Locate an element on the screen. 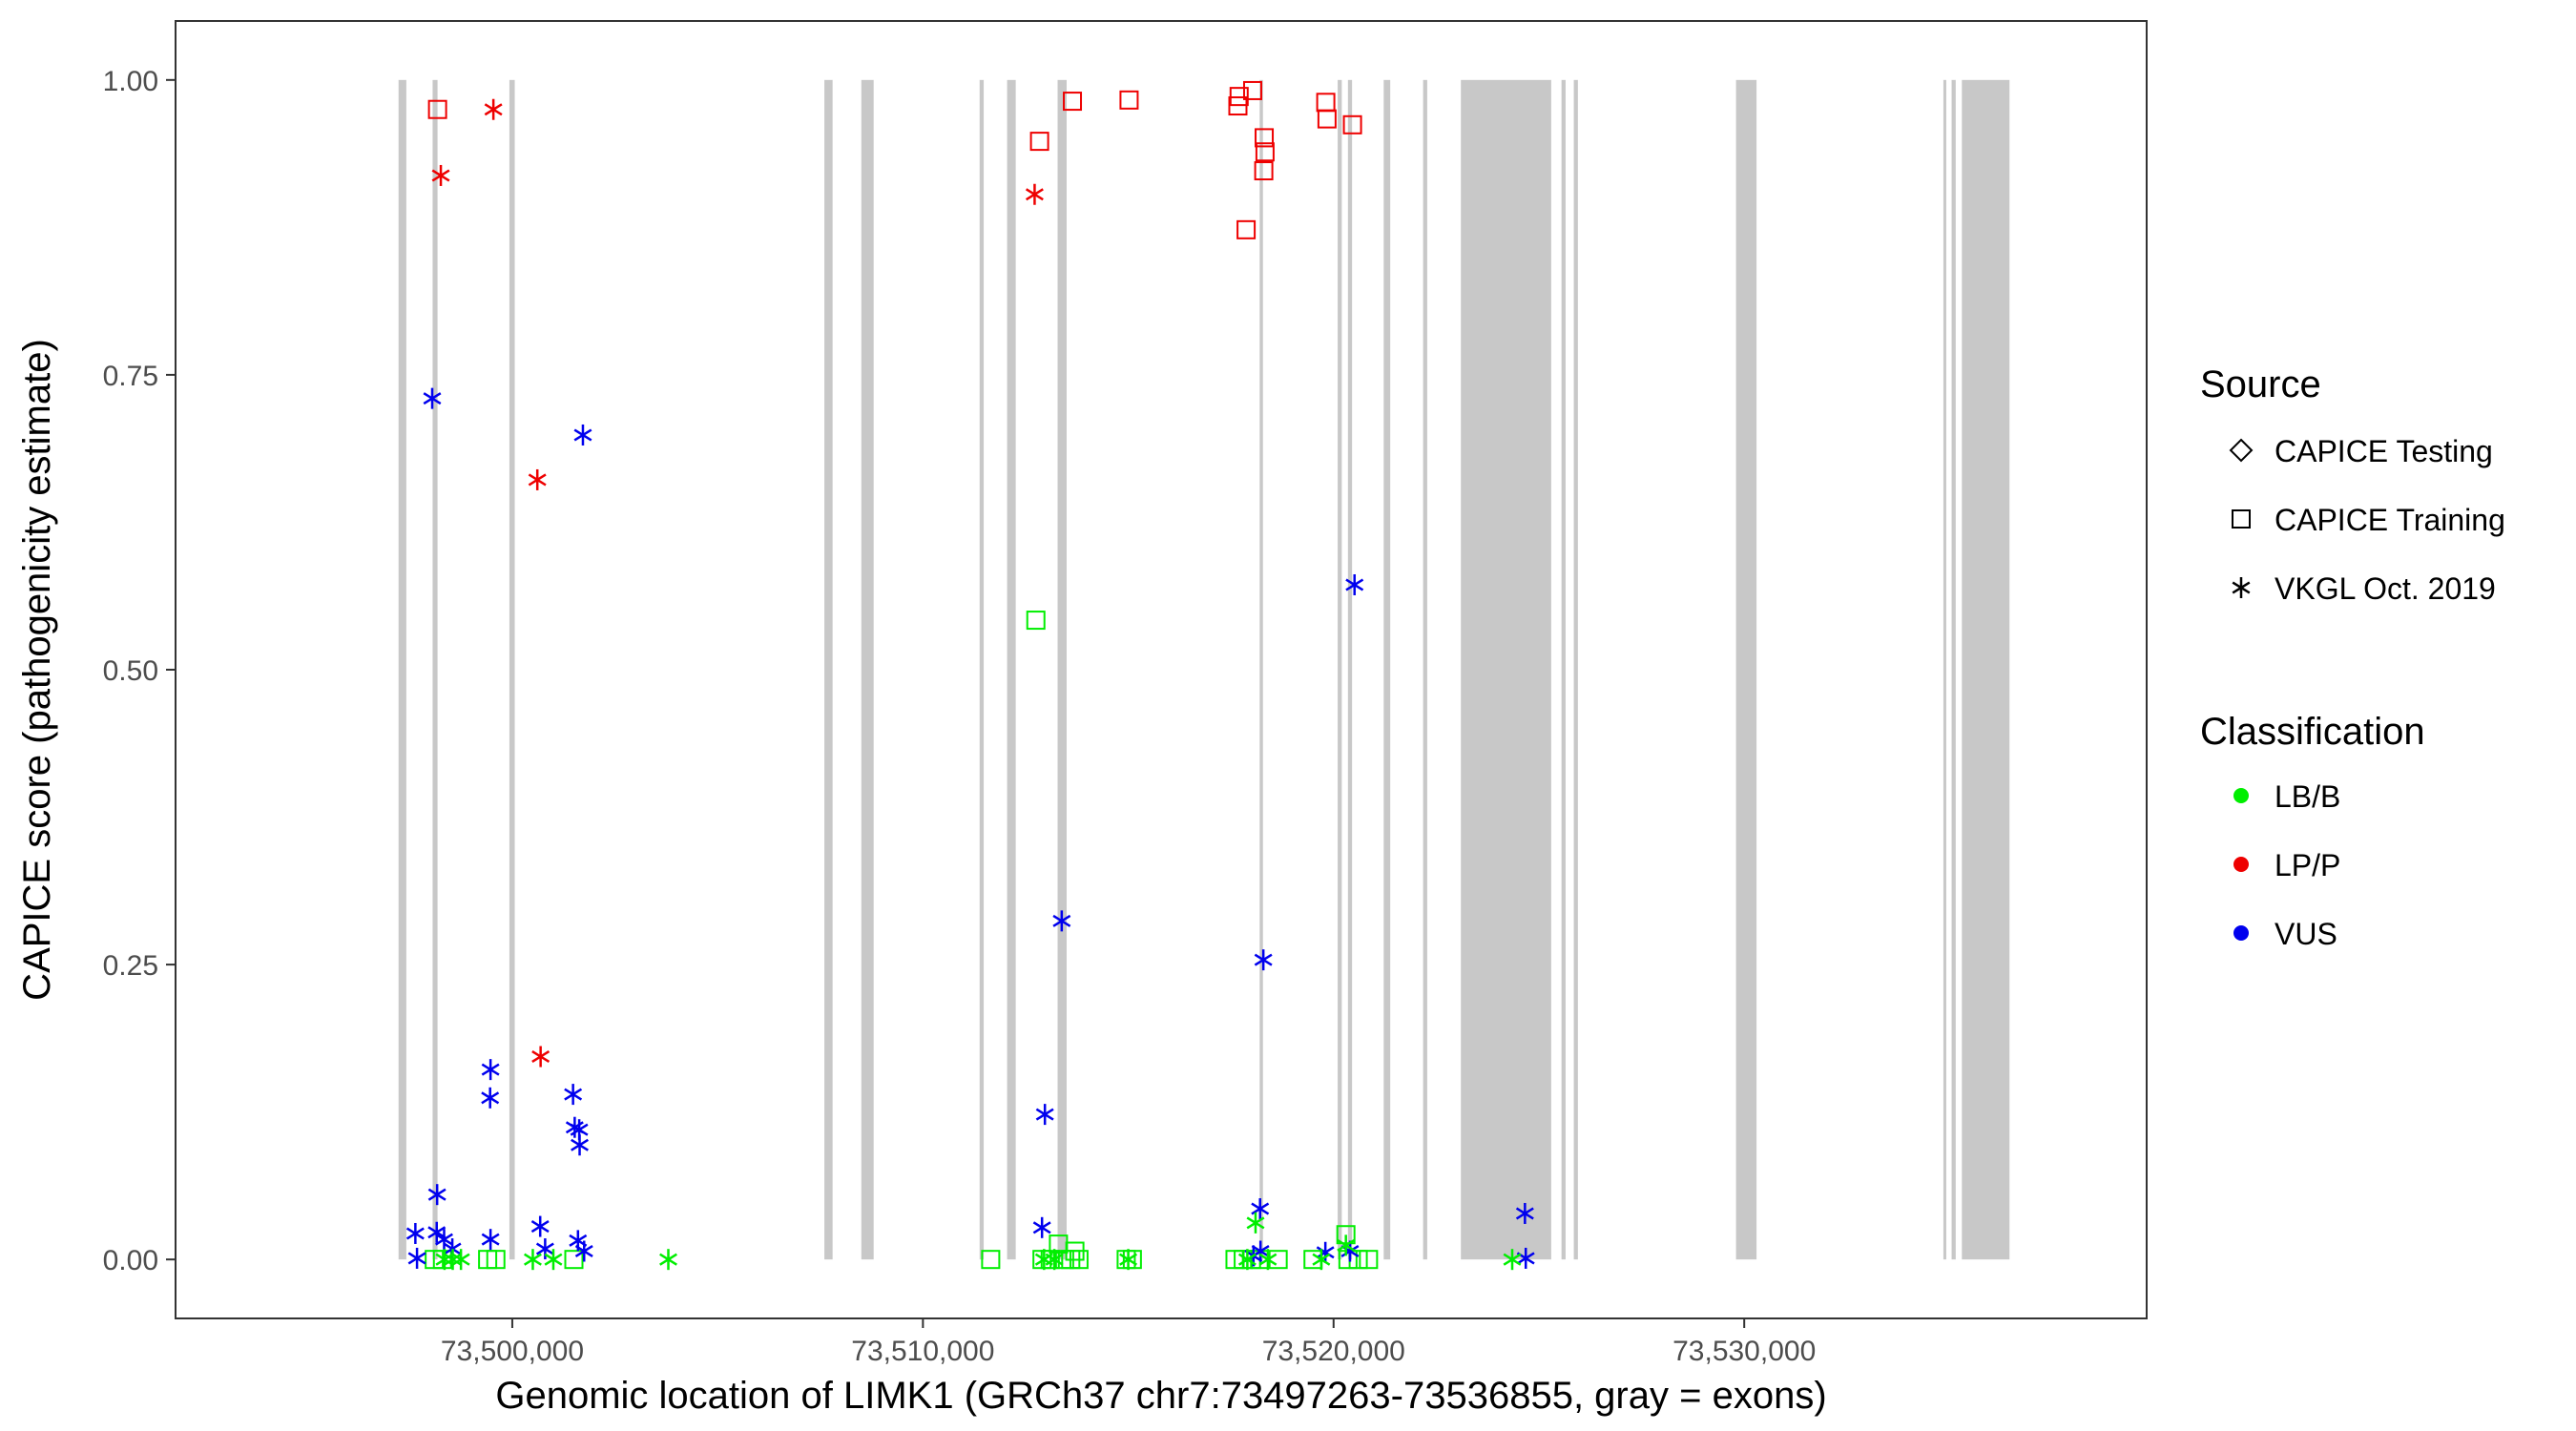 Image resolution: width=2576 pixels, height=1431 pixels. y-axis-title: CAPICE score (pathogenicity estimate) is located at coordinates (37, 670).